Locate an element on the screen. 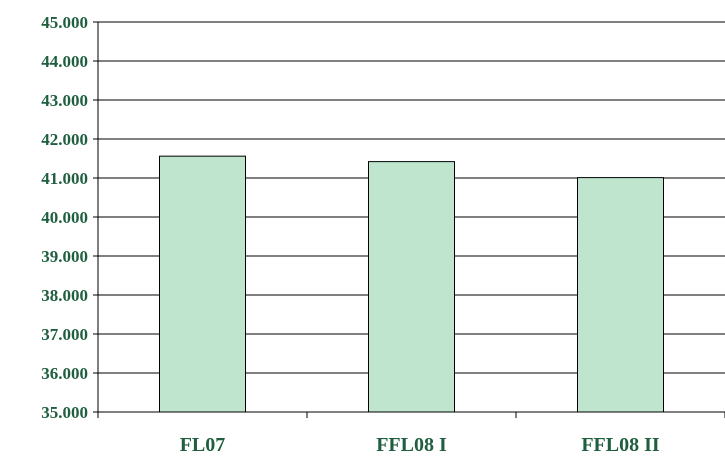 The image size is (725, 465). y-tick-label: 42.000 is located at coordinates (64, 139).